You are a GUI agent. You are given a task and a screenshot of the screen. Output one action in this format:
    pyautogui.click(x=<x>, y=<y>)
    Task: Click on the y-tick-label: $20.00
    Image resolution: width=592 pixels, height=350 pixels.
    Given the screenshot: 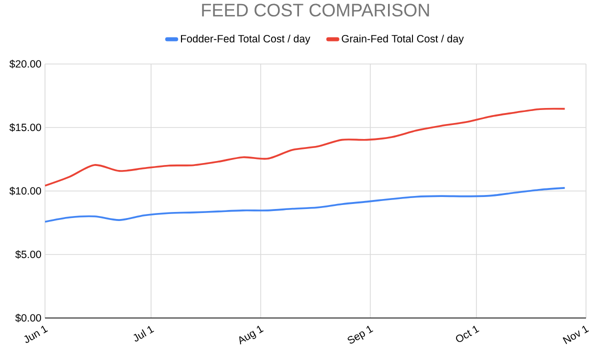 What is the action you would take?
    pyautogui.click(x=25, y=64)
    